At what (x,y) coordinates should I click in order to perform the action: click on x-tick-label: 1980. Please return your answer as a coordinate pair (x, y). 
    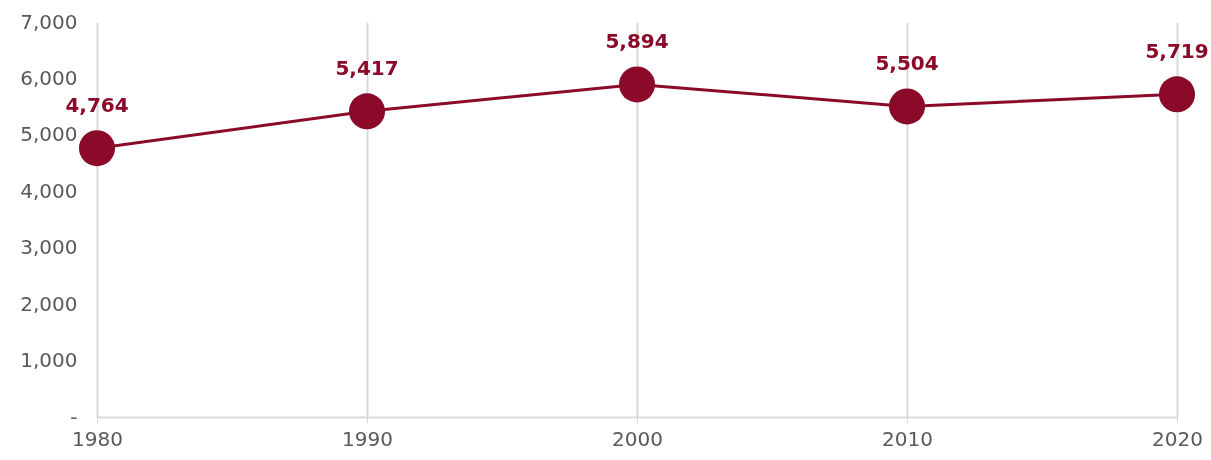
    Looking at the image, I should click on (97, 438).